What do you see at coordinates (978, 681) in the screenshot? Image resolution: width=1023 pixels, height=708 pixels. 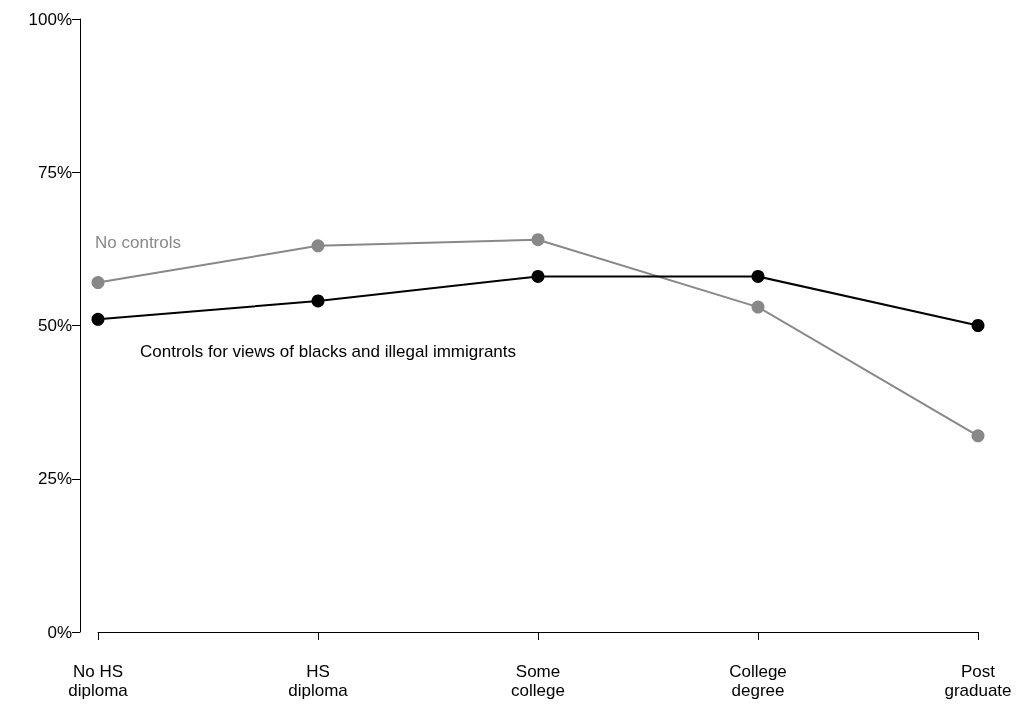 I see `x-tick-label: Post graduate` at bounding box center [978, 681].